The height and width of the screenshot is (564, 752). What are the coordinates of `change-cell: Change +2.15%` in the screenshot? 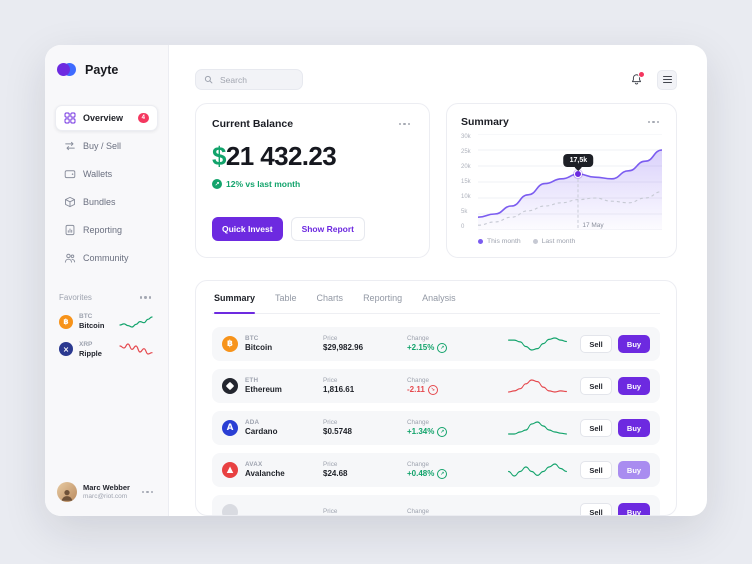 It's located at (451, 344).